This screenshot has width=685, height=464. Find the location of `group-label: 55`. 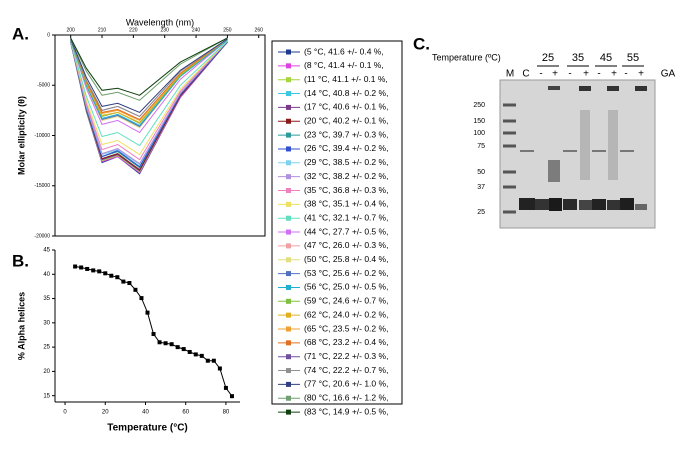

group-label: 55 is located at coordinates (633, 58).